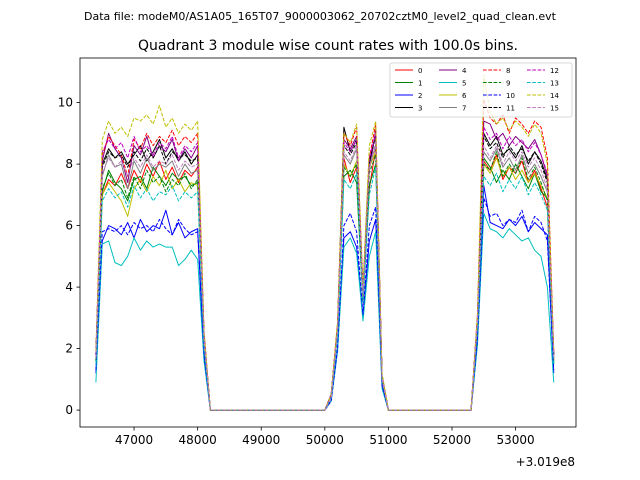 The width and height of the screenshot is (640, 480). Describe the element at coordinates (510, 96) in the screenshot. I see `legend-label-10: 10` at that location.